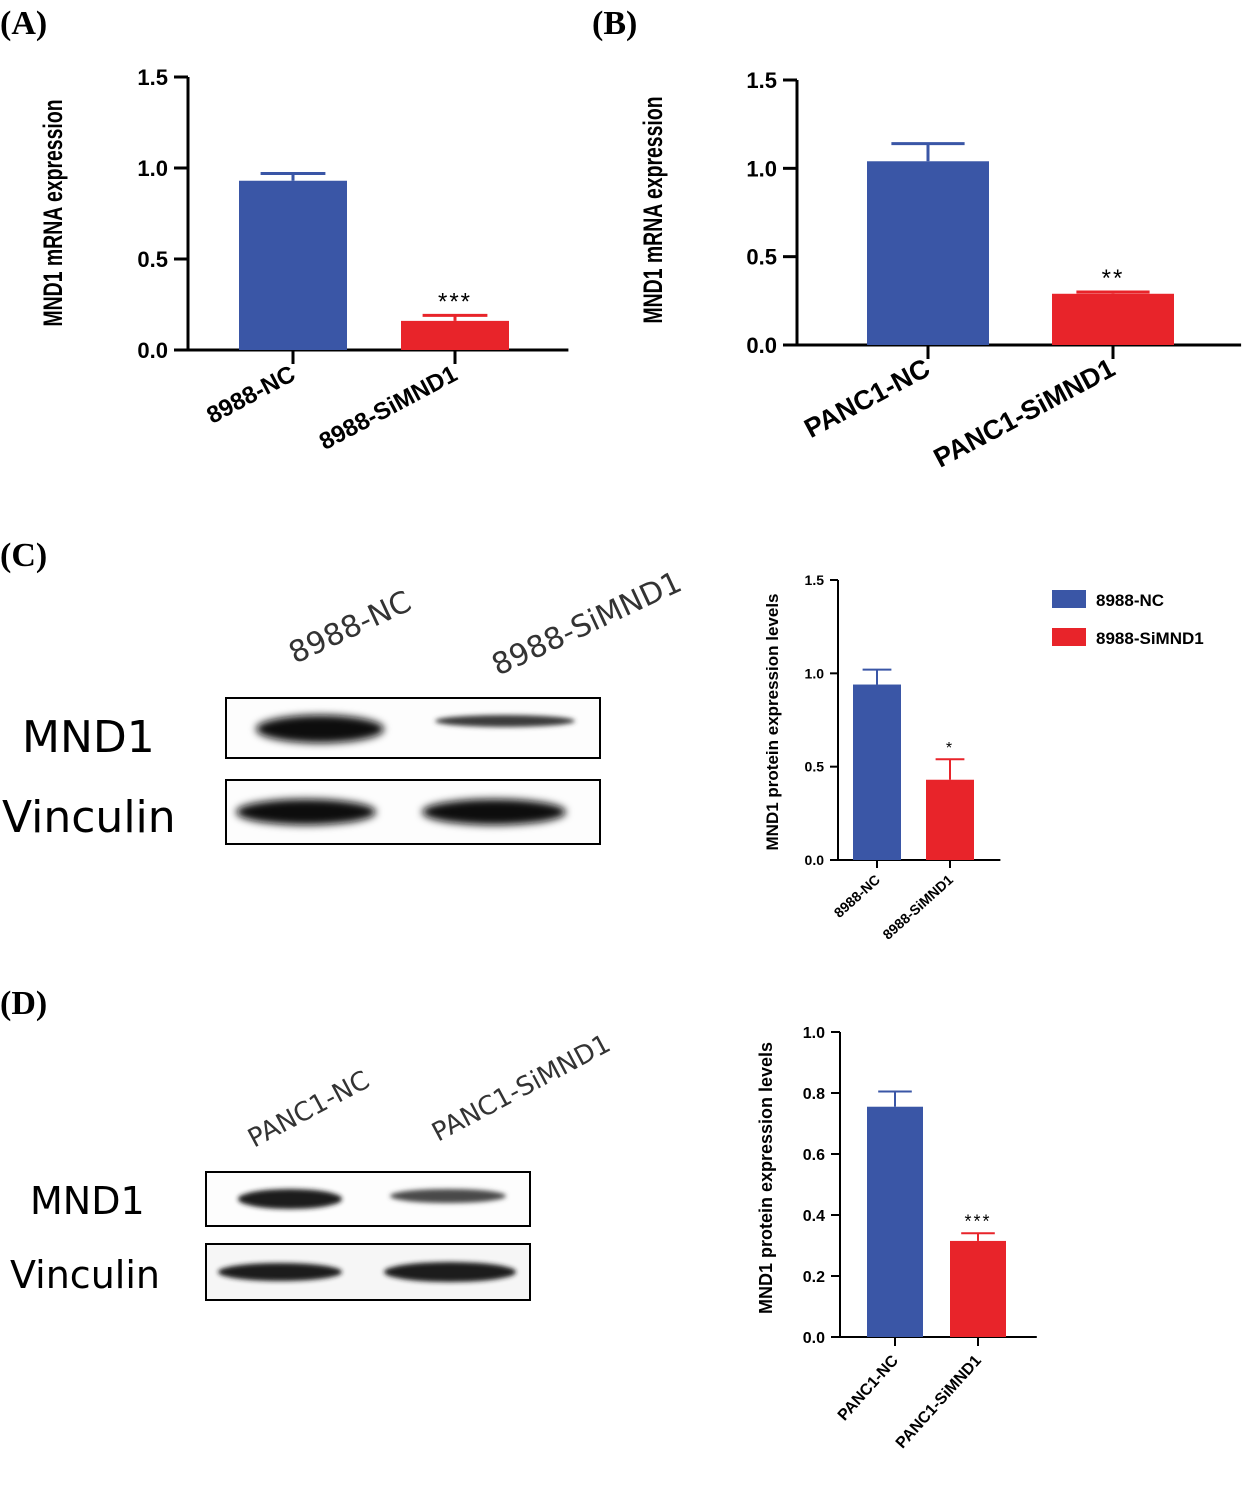  I want to click on chart-d-significance-1: ***, so click(977, 1221).